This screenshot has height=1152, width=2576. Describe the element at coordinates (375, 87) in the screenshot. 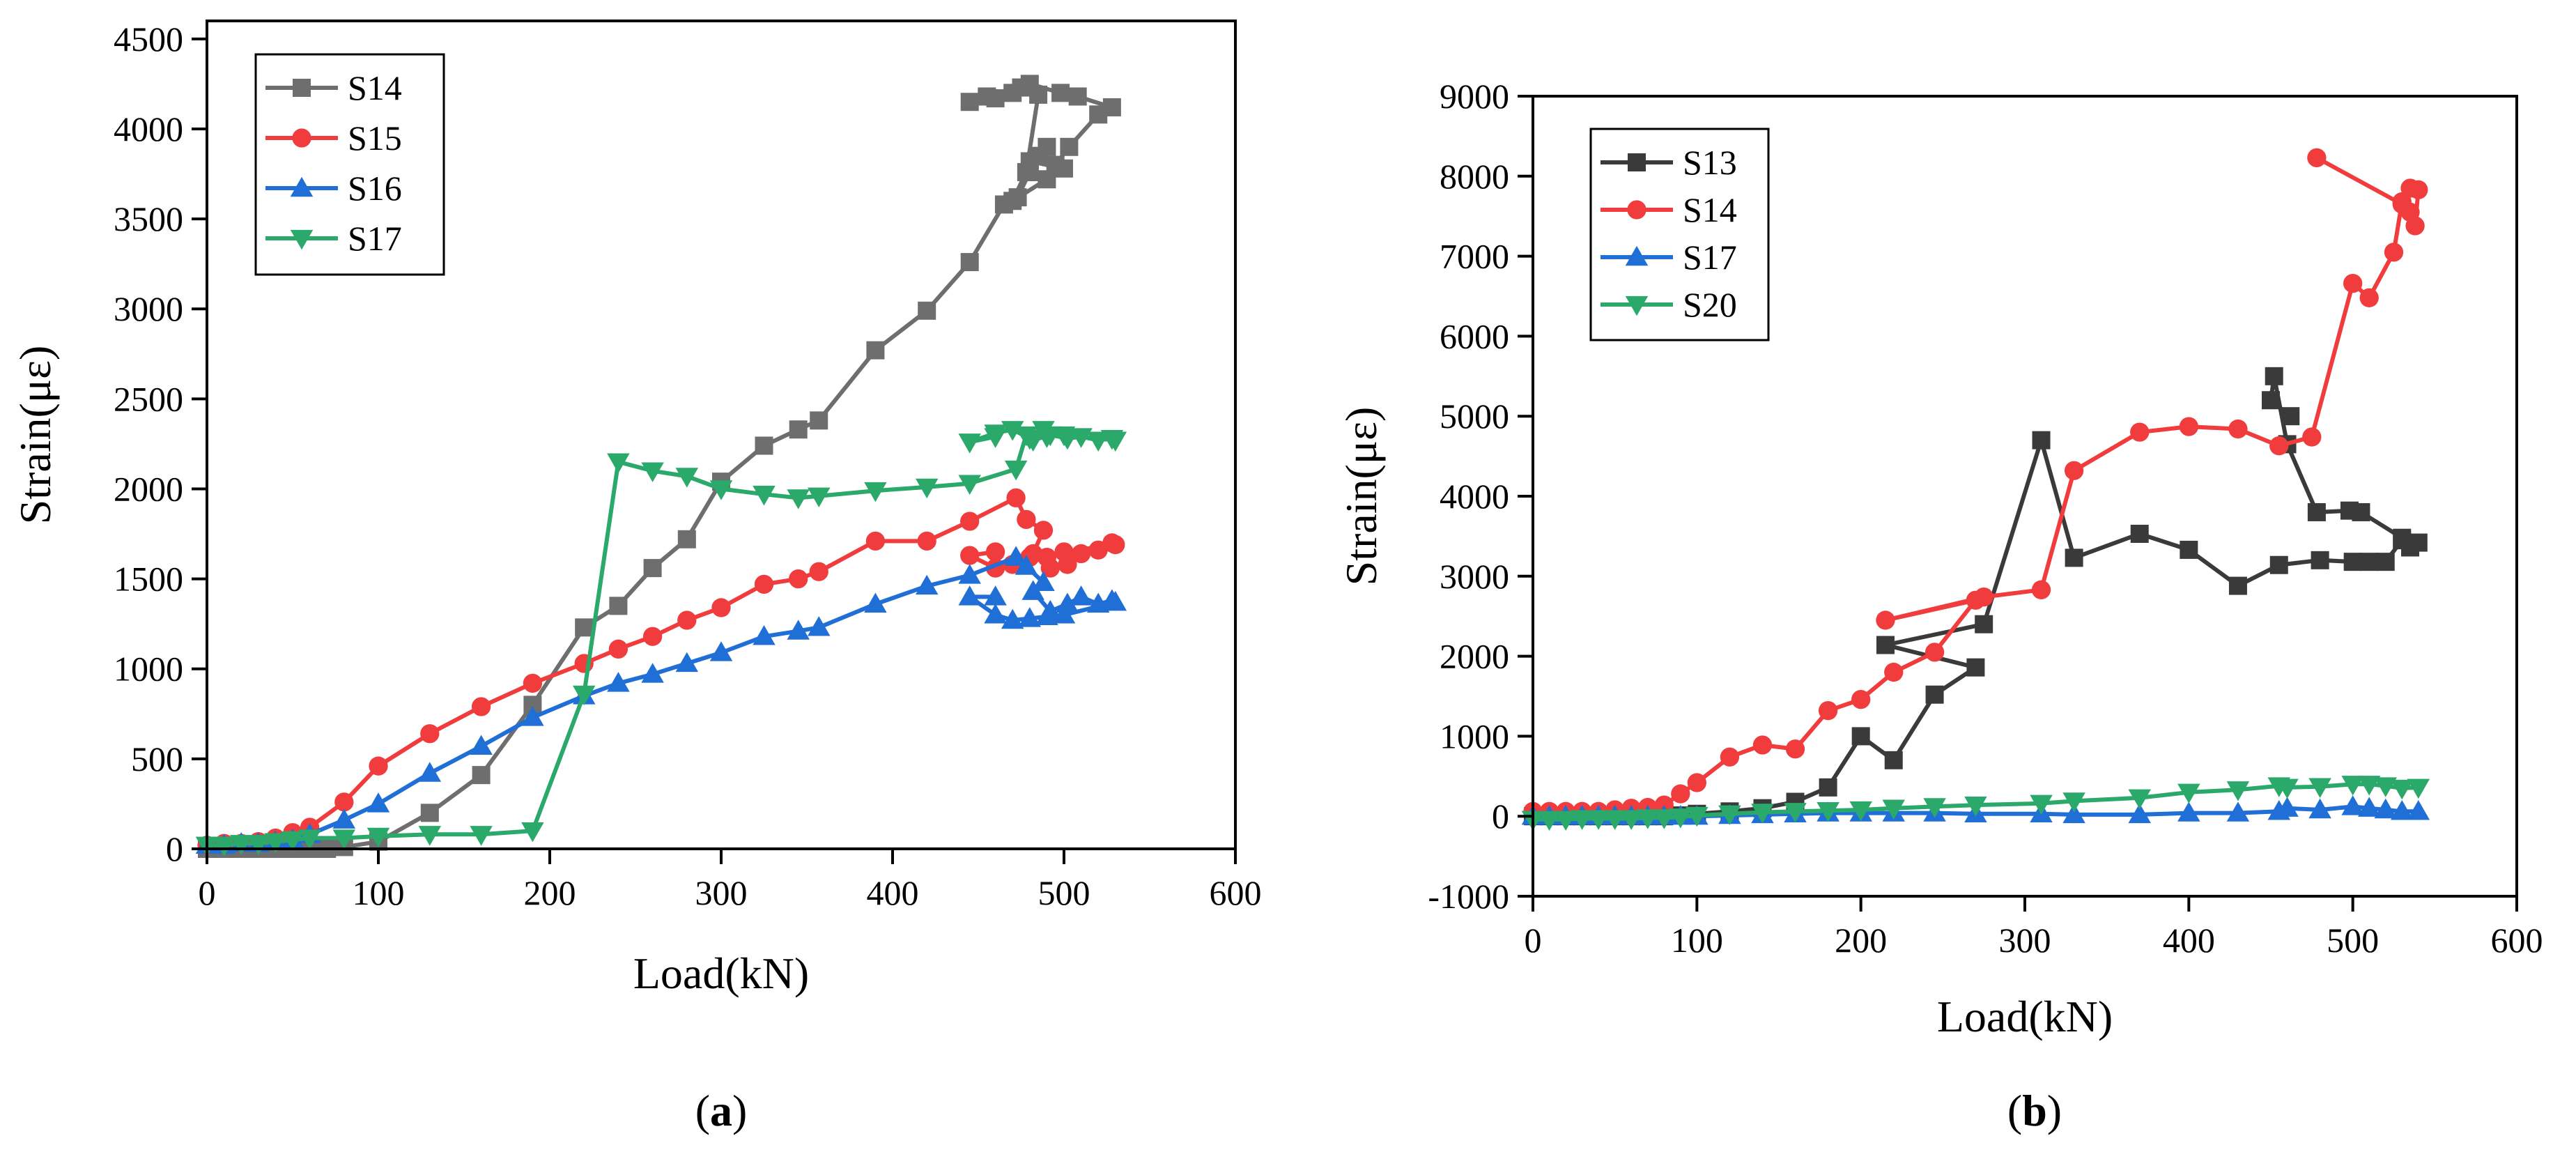

I see `legend-label-s14: S14` at that location.